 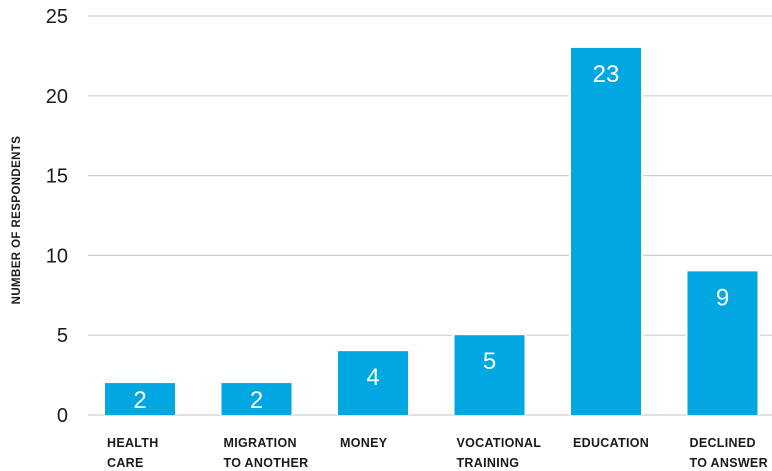 What do you see at coordinates (57, 177) in the screenshot?
I see `y-tick-label: 15` at bounding box center [57, 177].